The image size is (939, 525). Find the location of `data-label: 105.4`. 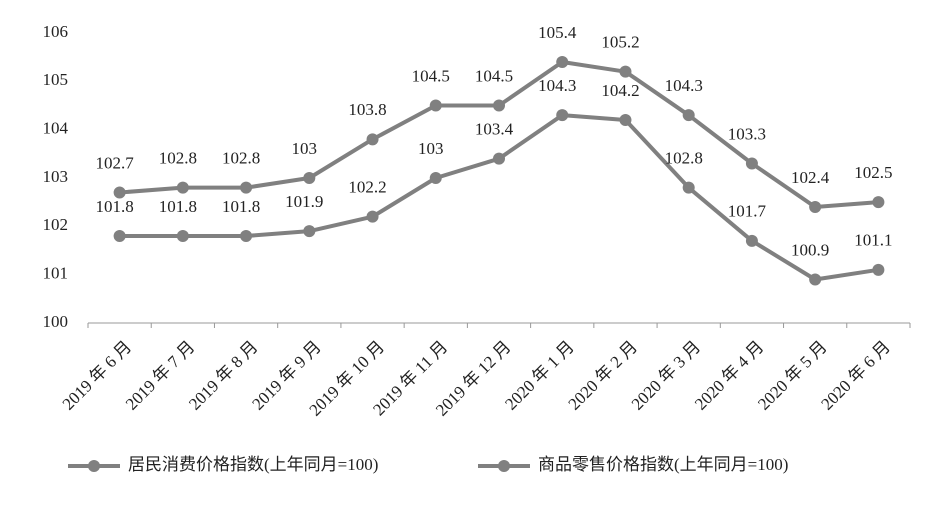

data-label: 105.4 is located at coordinates (557, 32).